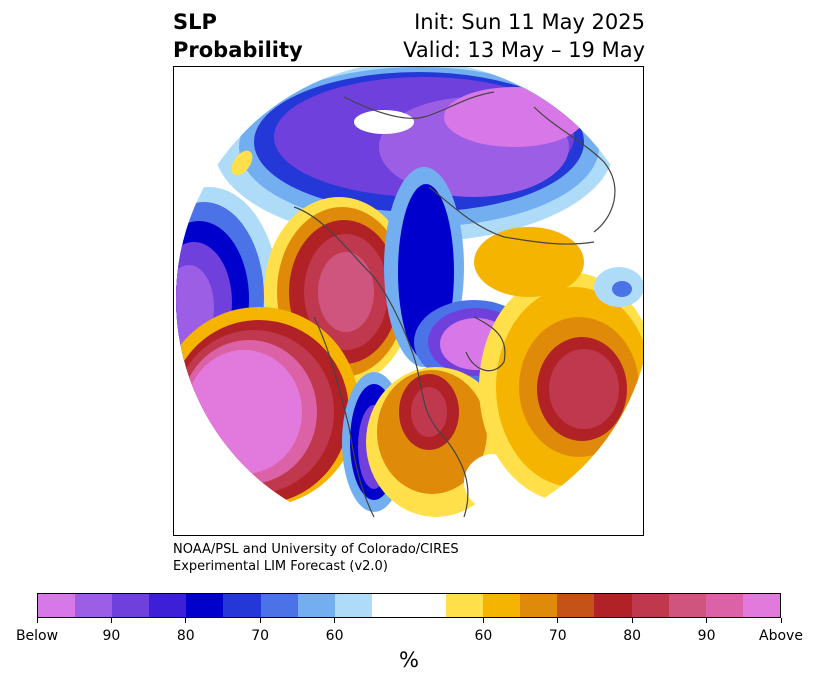  I want to click on colorbar, so click(409, 605).